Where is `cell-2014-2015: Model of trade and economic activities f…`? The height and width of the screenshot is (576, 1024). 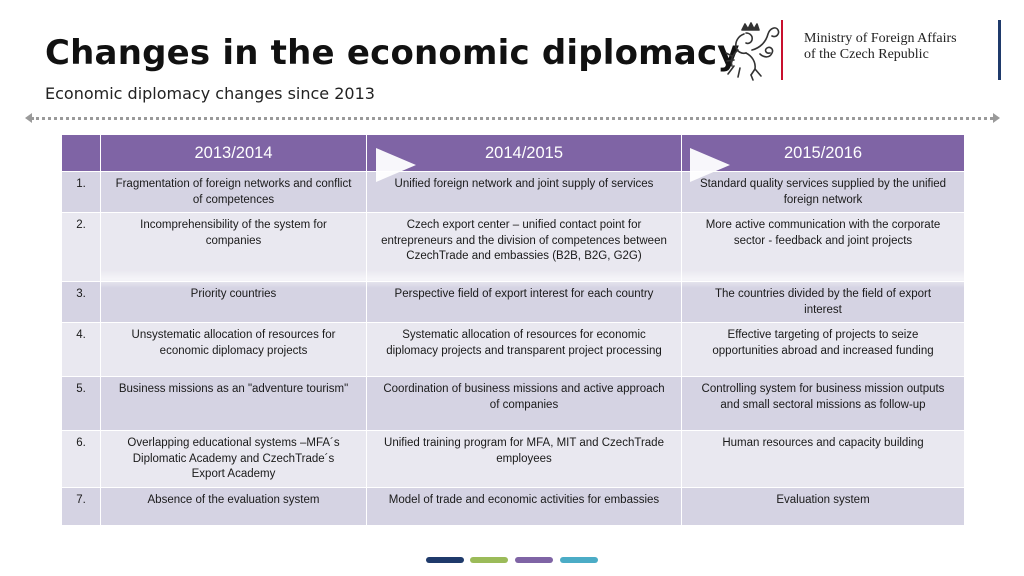 cell-2014-2015: Model of trade and economic activities f… is located at coordinates (524, 506).